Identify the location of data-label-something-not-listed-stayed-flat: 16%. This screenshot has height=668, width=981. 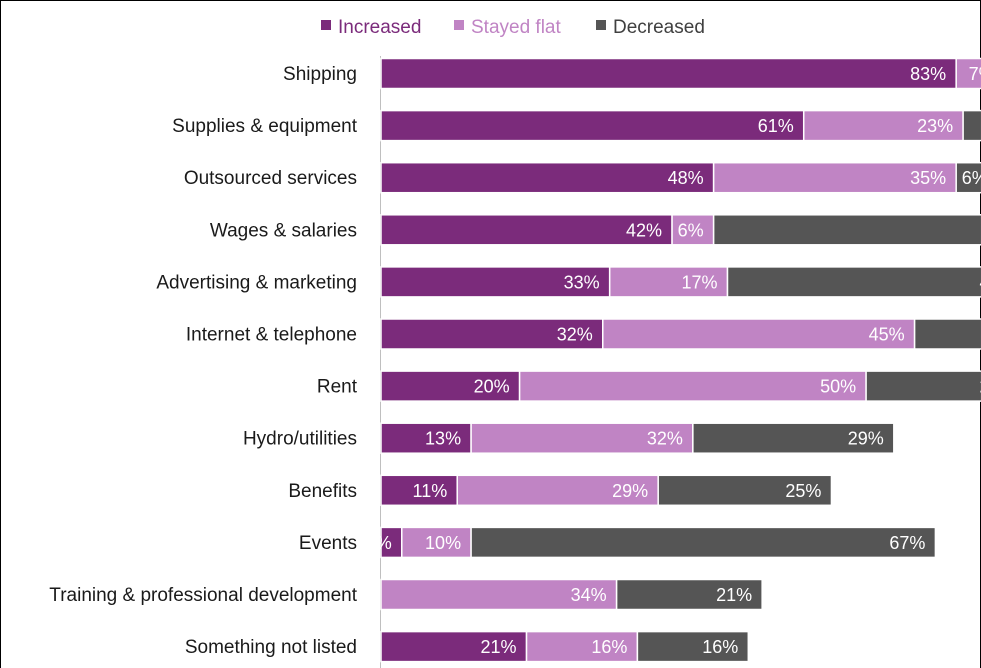
(609, 647).